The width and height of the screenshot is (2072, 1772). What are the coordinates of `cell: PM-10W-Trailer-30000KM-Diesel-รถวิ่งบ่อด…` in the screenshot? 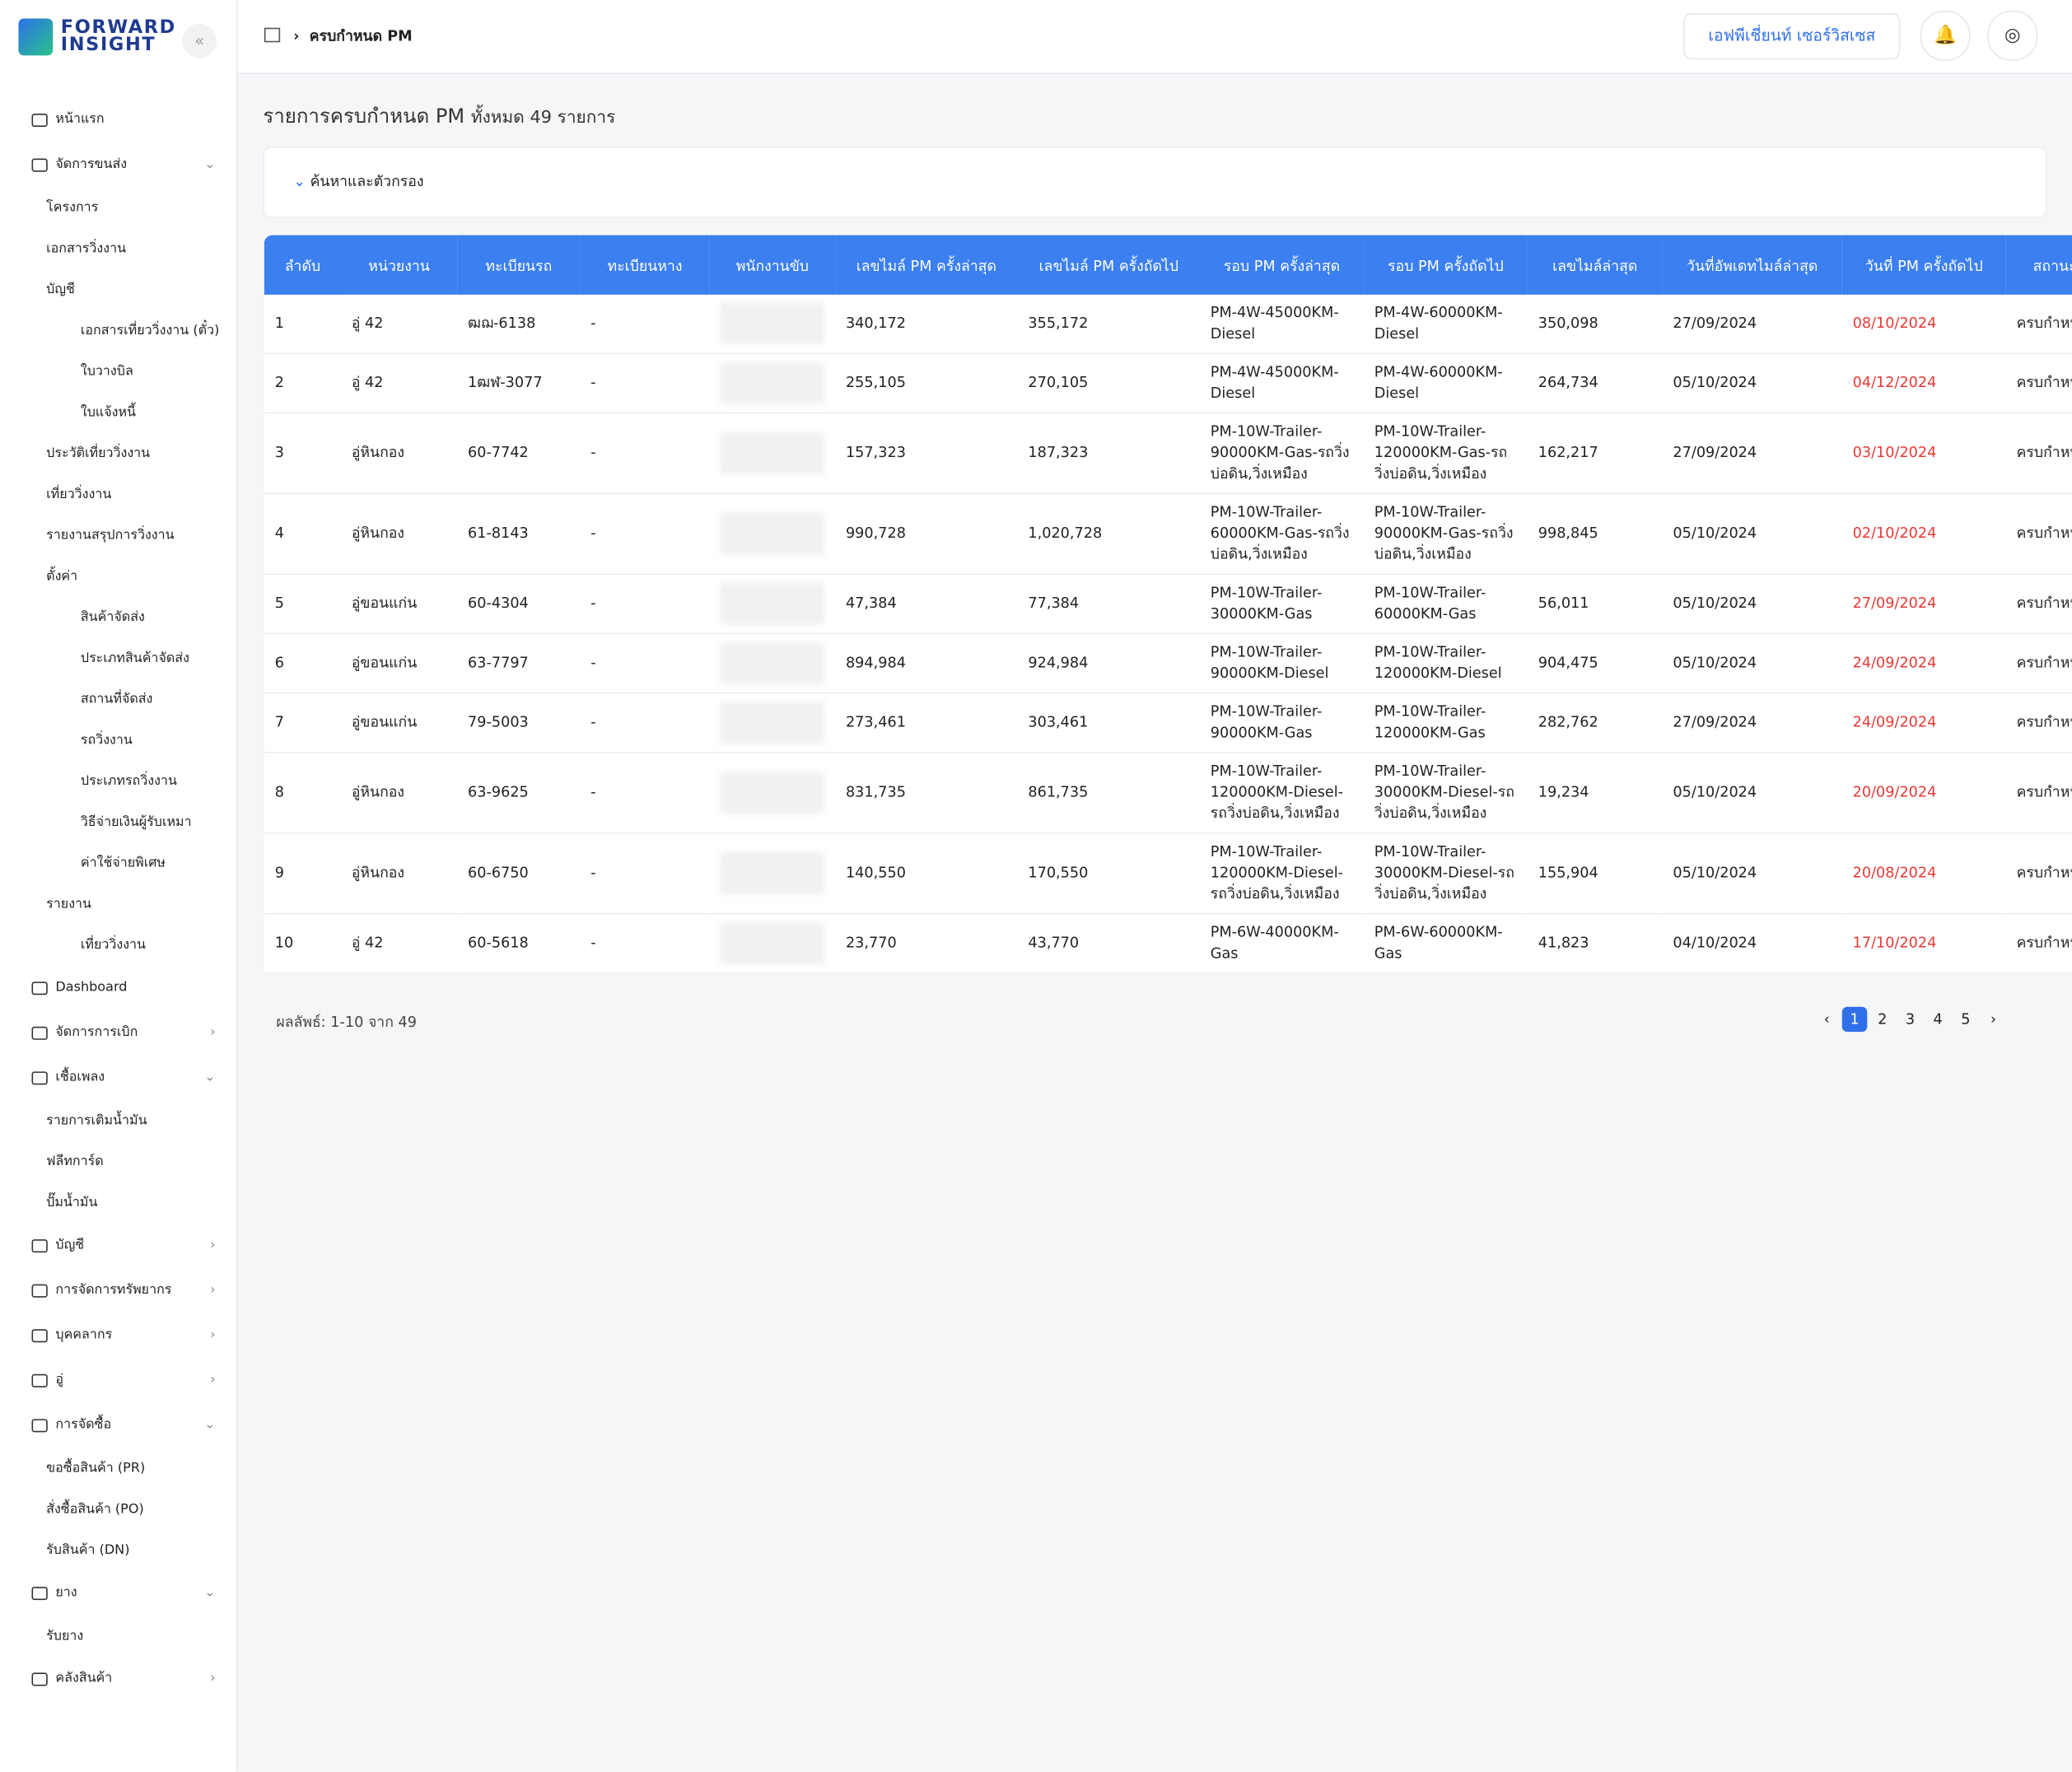 It's located at (1445, 873).